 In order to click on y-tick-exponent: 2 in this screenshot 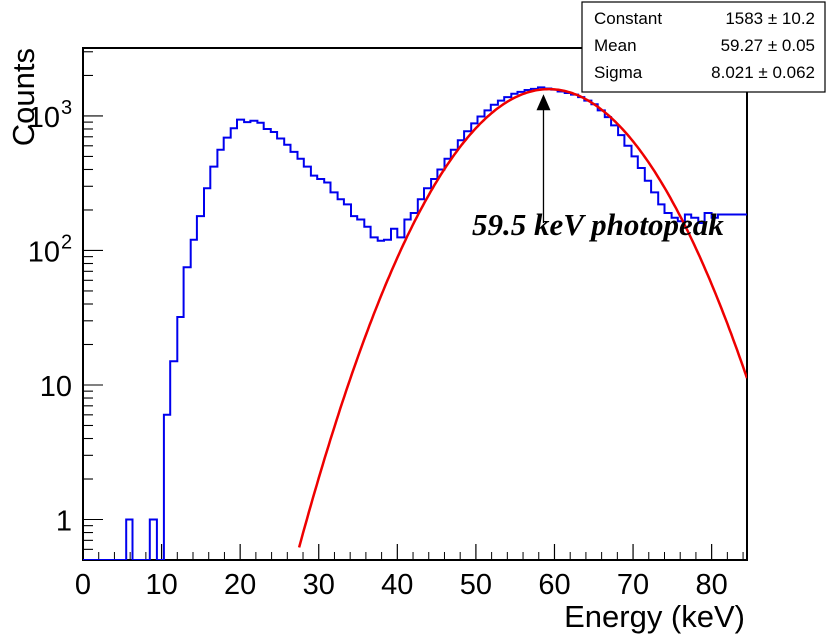, I will do `click(66, 242)`.